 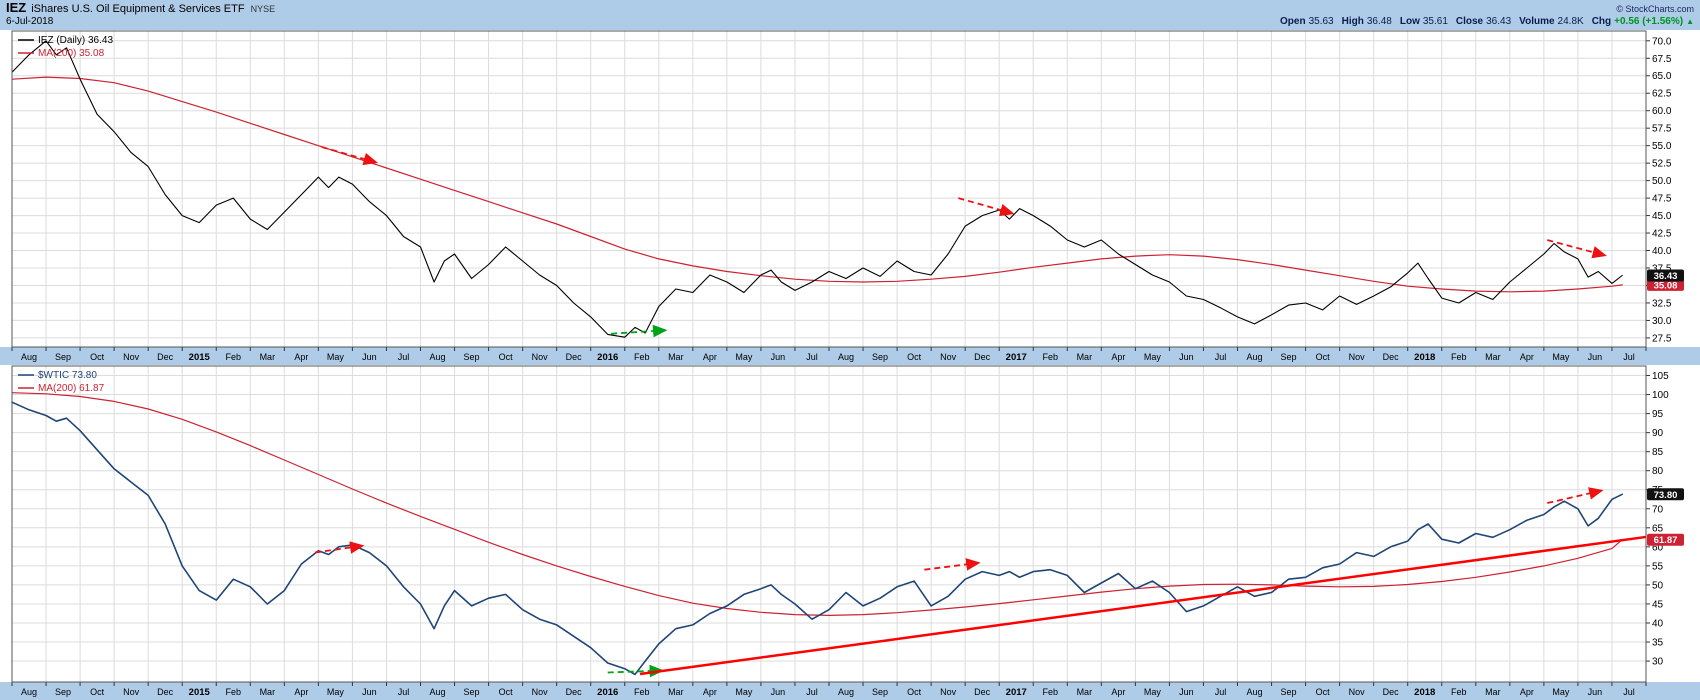 I want to click on y-axis-label: 60.0, so click(x=1662, y=111).